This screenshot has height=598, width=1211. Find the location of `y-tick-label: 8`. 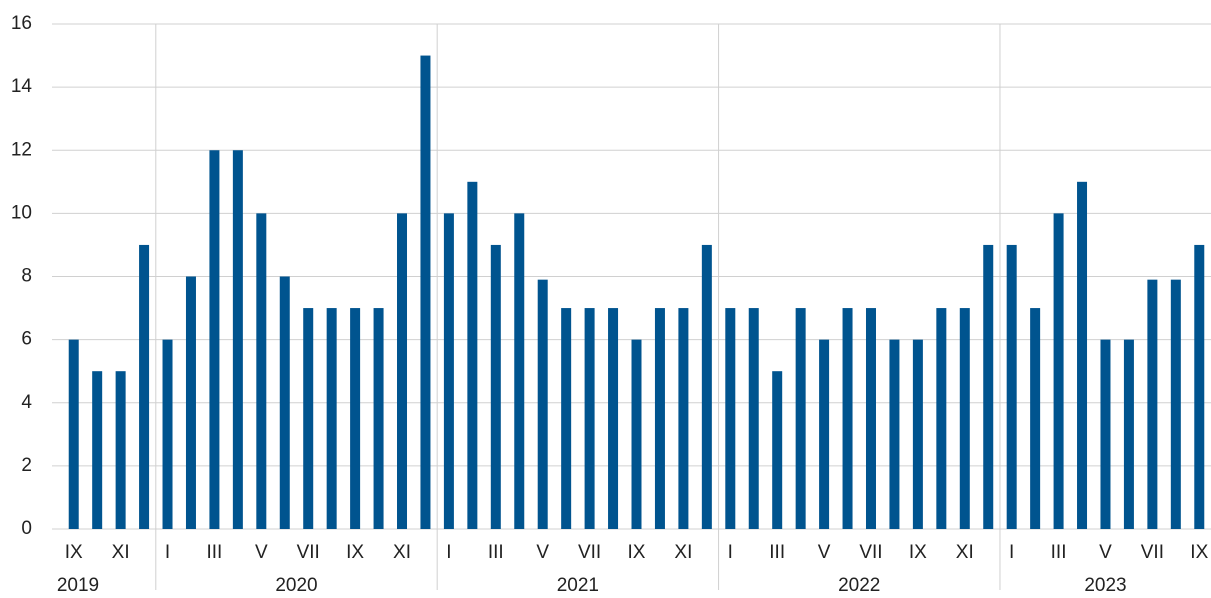

y-tick-label: 8 is located at coordinates (26, 276).